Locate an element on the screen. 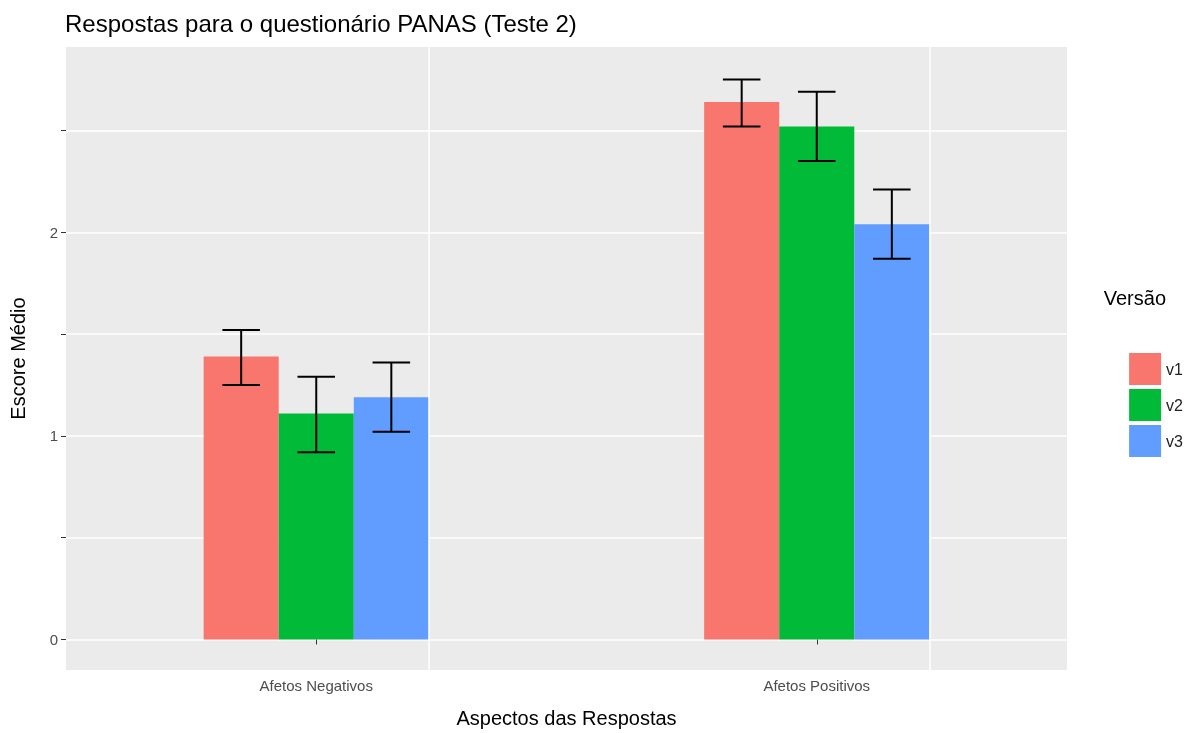 Image resolution: width=1196 pixels, height=733 pixels. legend-label: v3 is located at coordinates (1175, 441).